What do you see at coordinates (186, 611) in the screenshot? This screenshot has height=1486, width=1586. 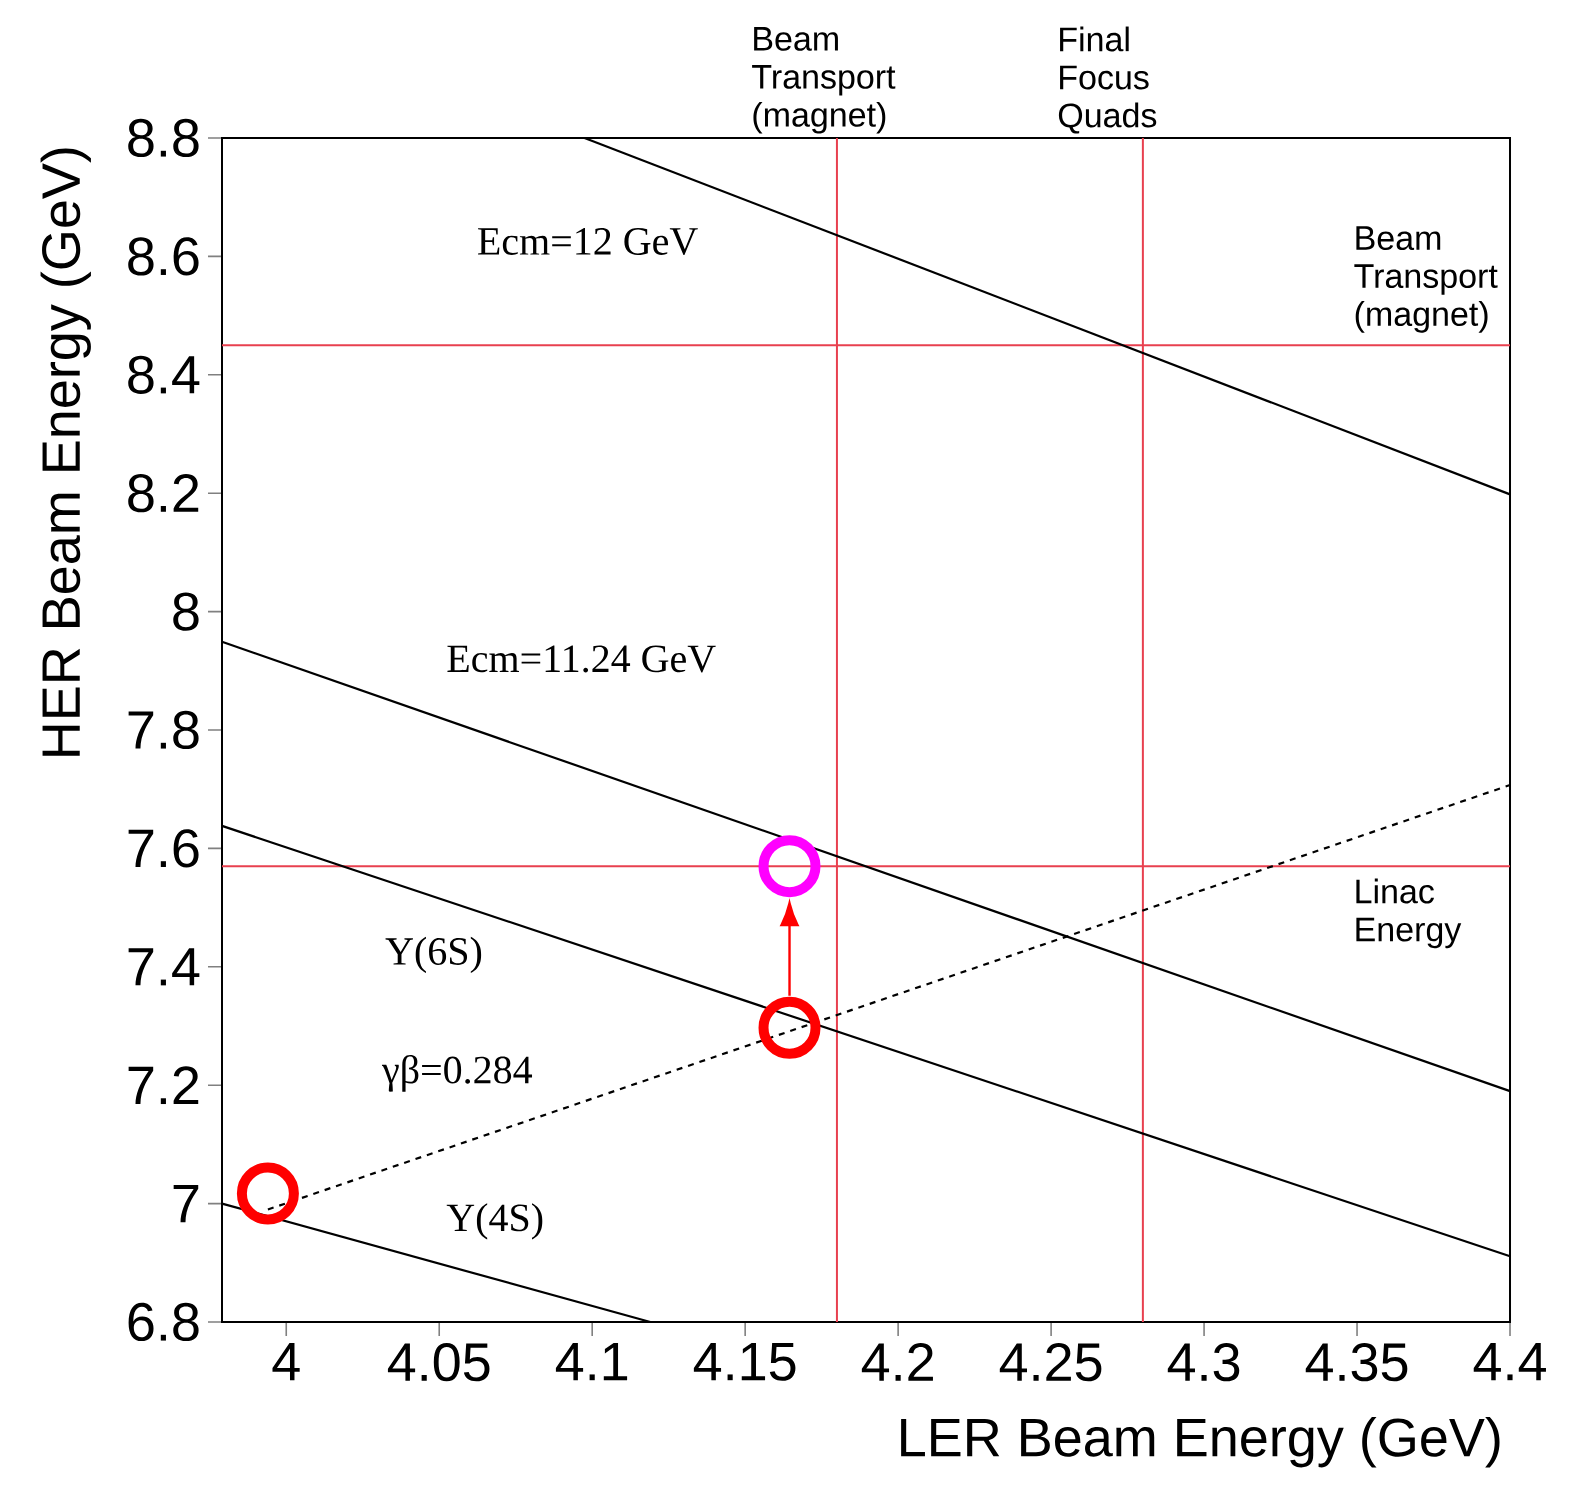 I see `y-tick-label: 8` at bounding box center [186, 611].